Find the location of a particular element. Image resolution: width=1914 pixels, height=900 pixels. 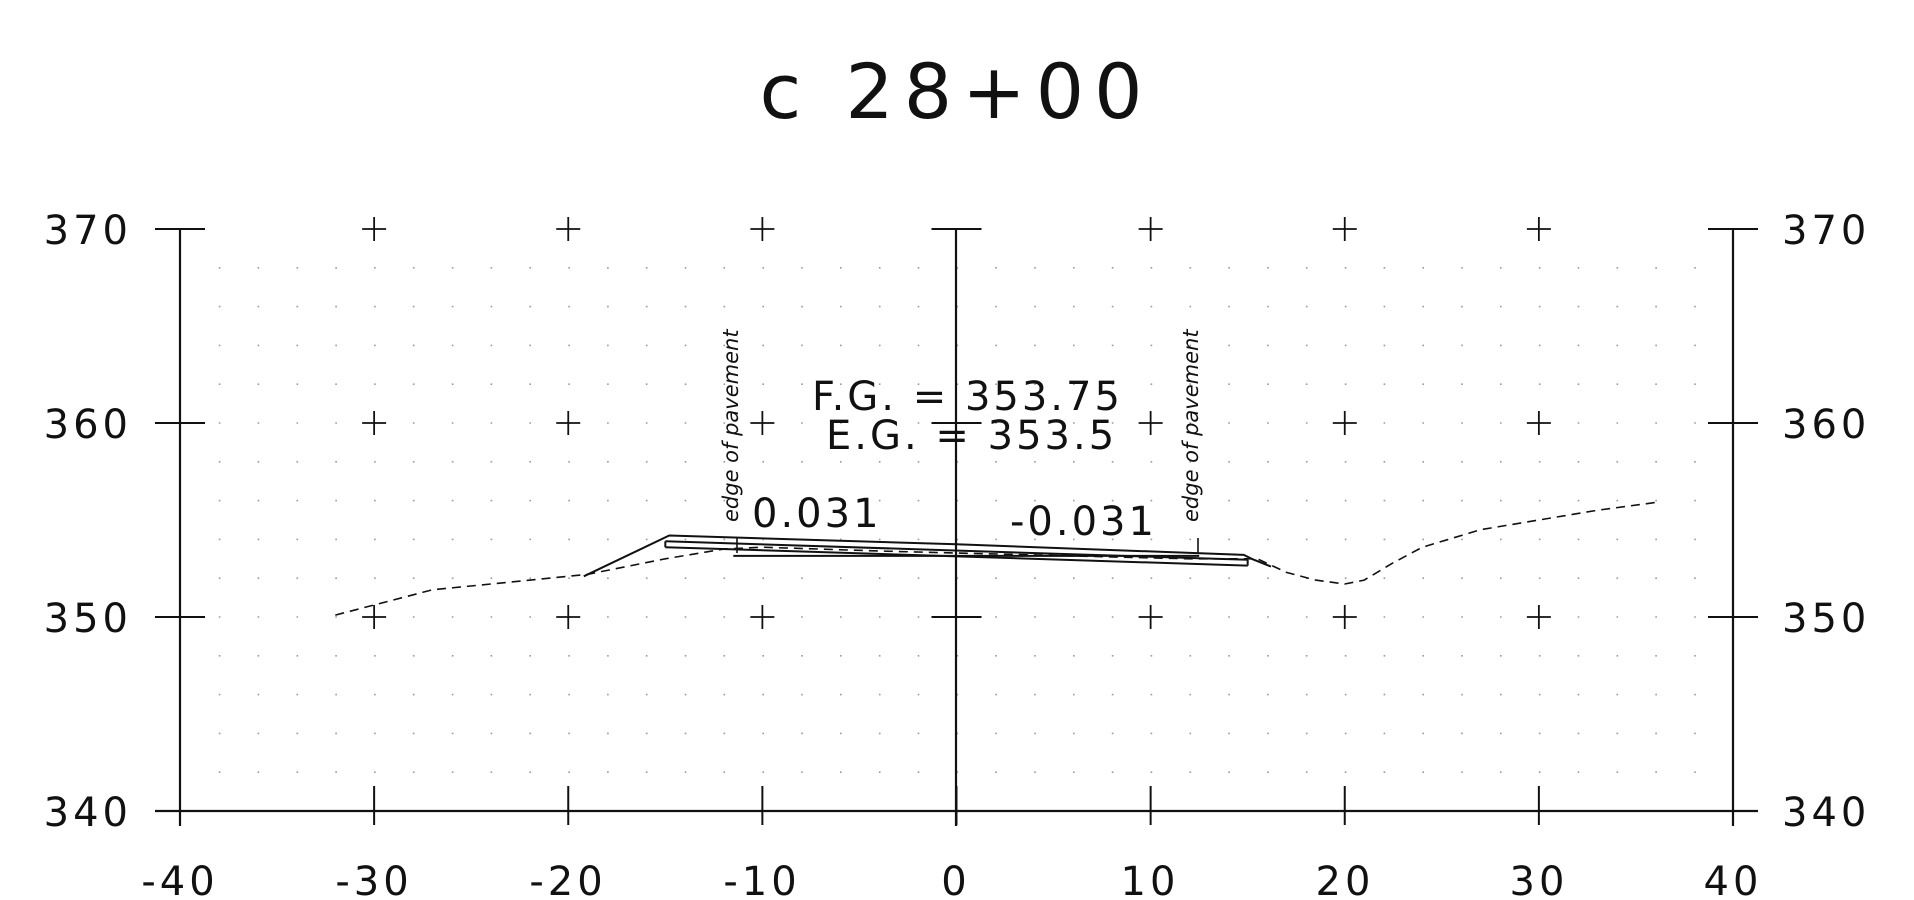

existing-grade-label: E.G. = 353.5 is located at coordinates (971, 436).